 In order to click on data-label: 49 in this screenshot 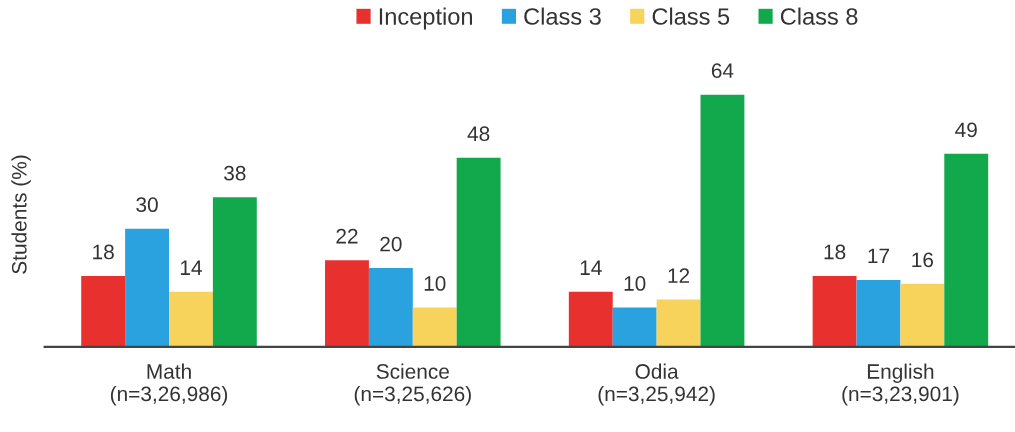, I will do `click(966, 130)`.